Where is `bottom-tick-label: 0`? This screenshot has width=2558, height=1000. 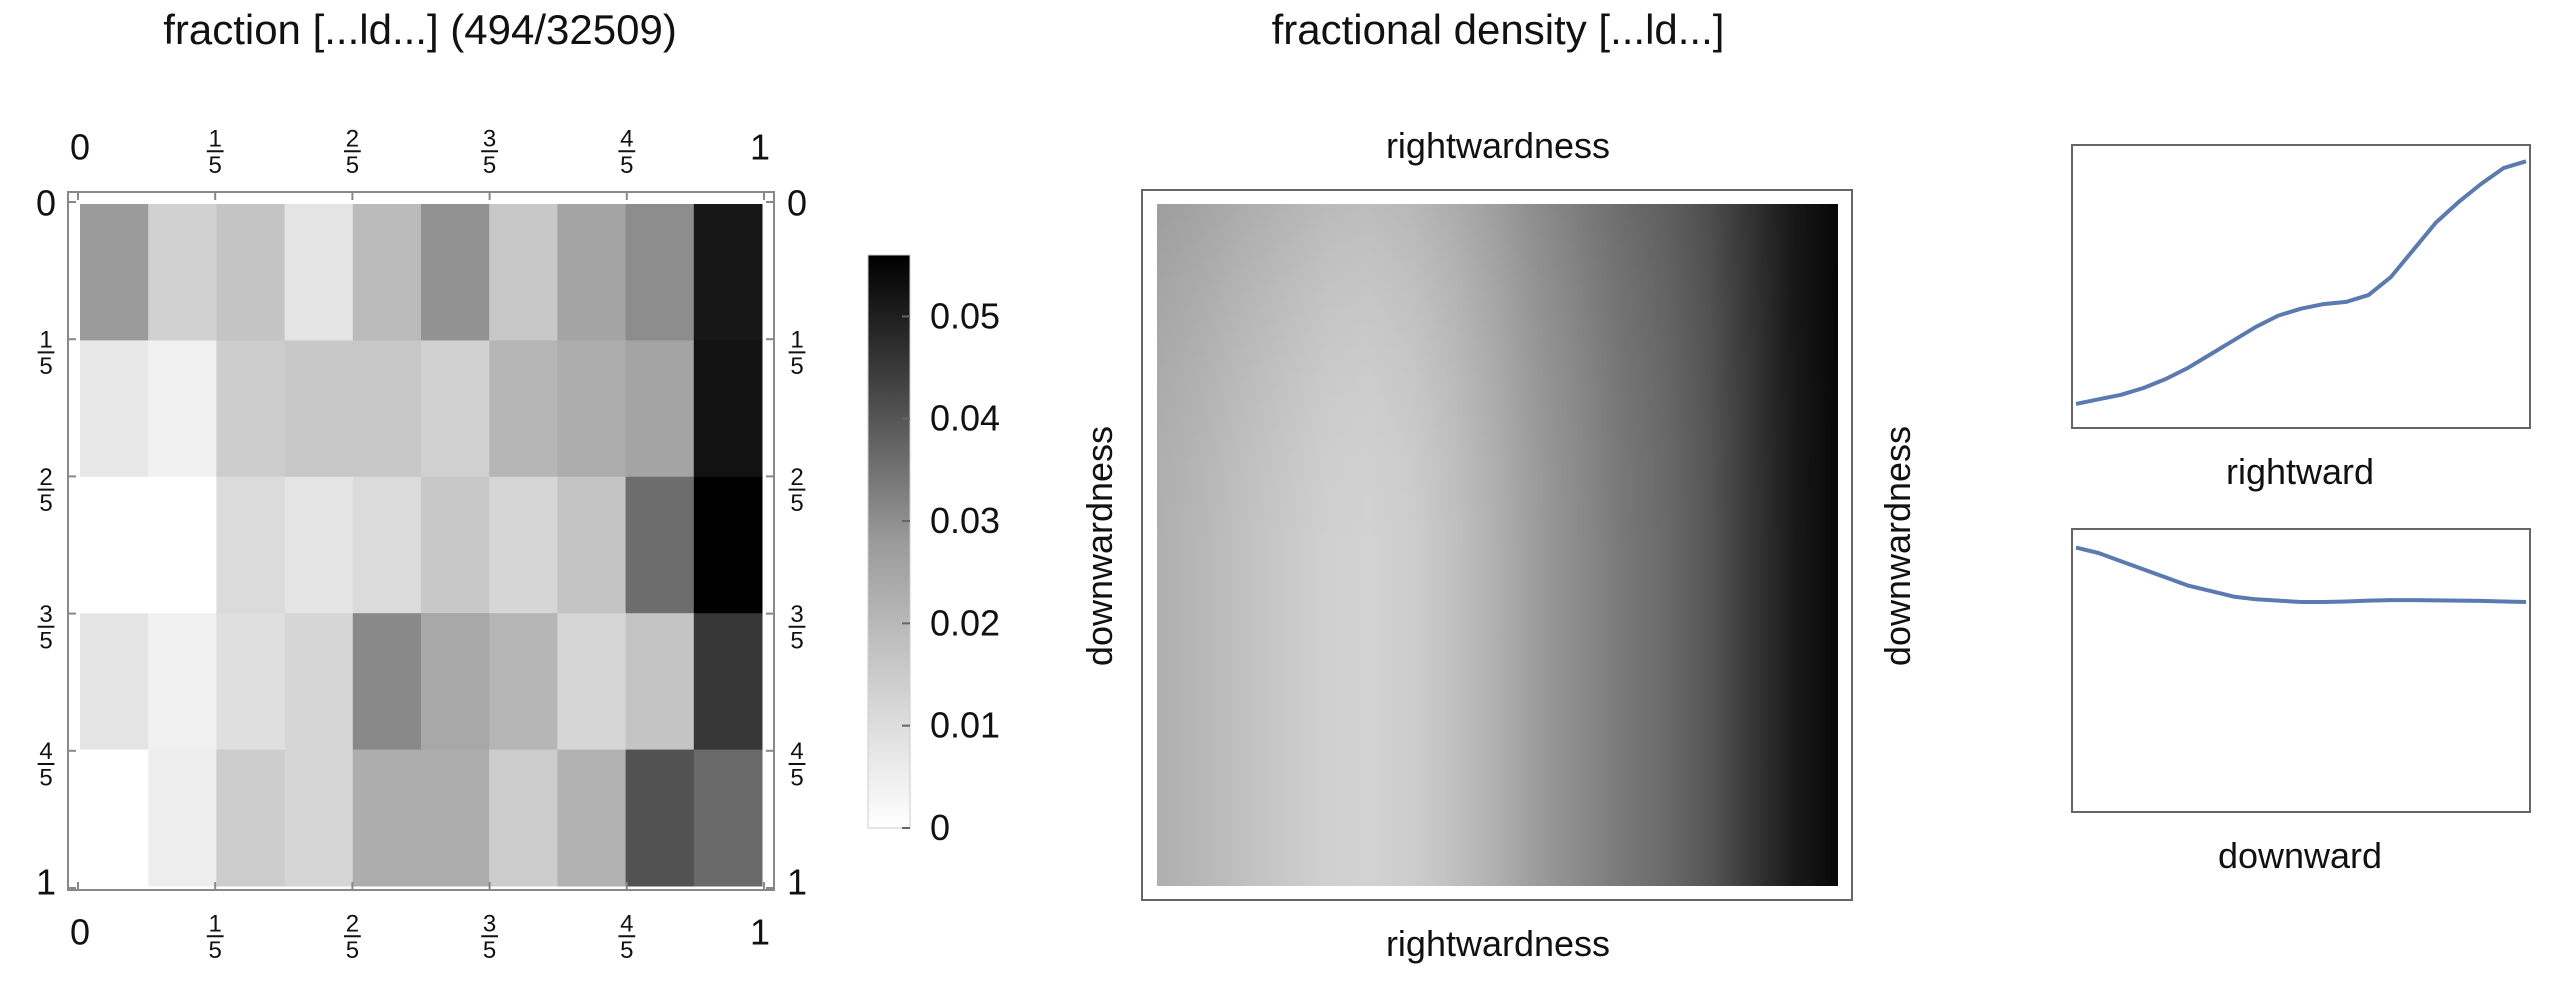 bottom-tick-label: 0 is located at coordinates (80, 932).